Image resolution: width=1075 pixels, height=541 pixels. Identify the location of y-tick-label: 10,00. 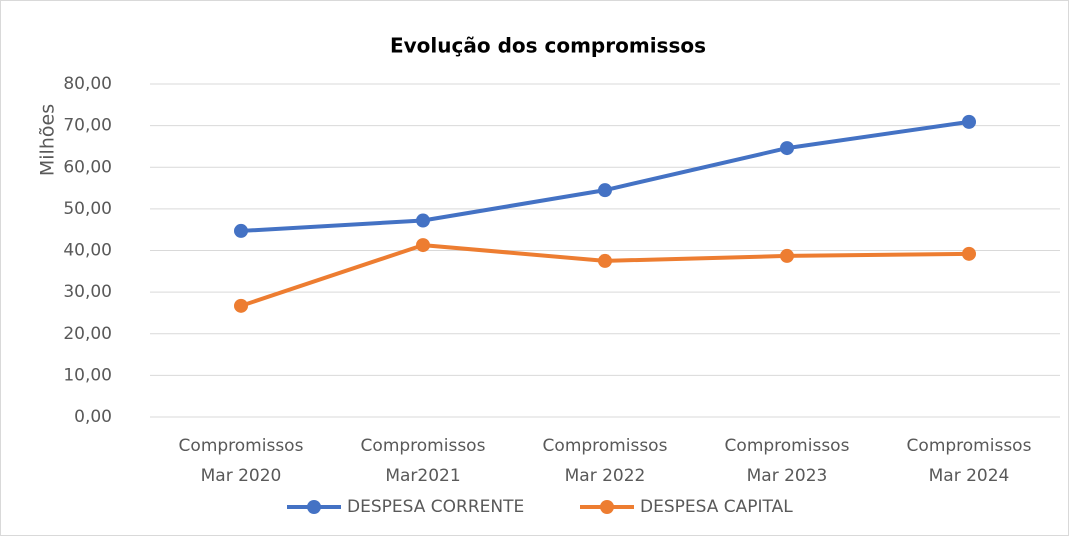
(87, 375).